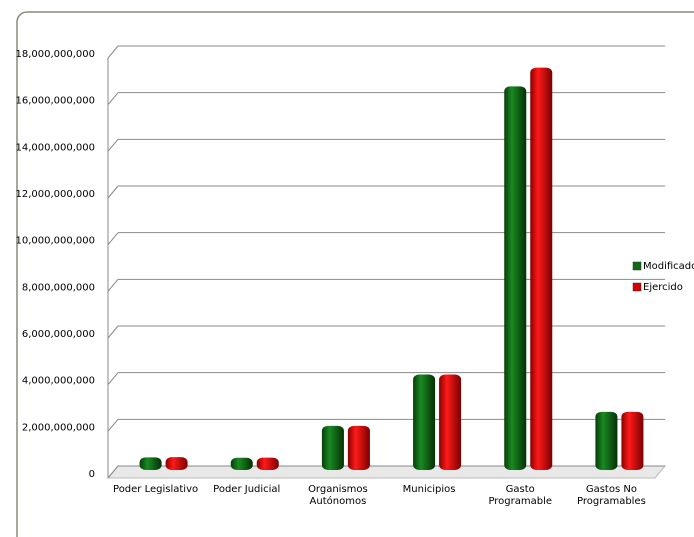  I want to click on y-tick-label: 6,000,000,000, so click(58, 334).